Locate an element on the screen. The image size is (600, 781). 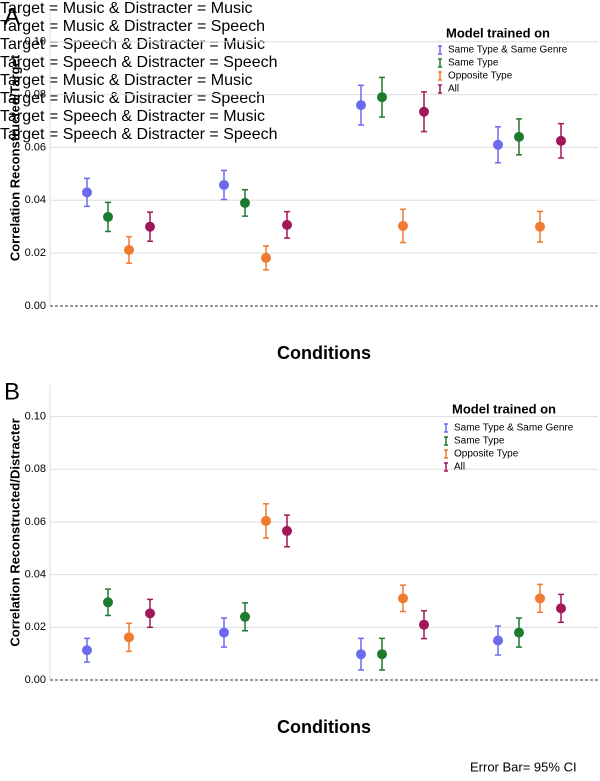
y-axis-title: Correlation Reconstructed/Target is located at coordinates (14, 157).